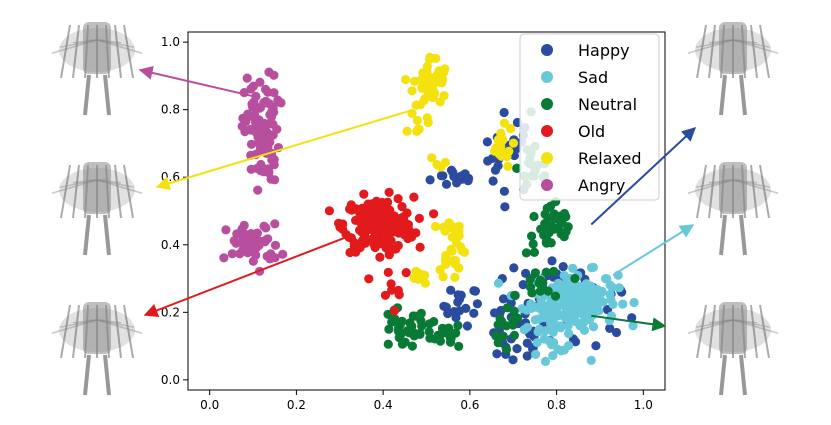  What do you see at coordinates (97, 349) in the screenshot?
I see `old-pose-image` at bounding box center [97, 349].